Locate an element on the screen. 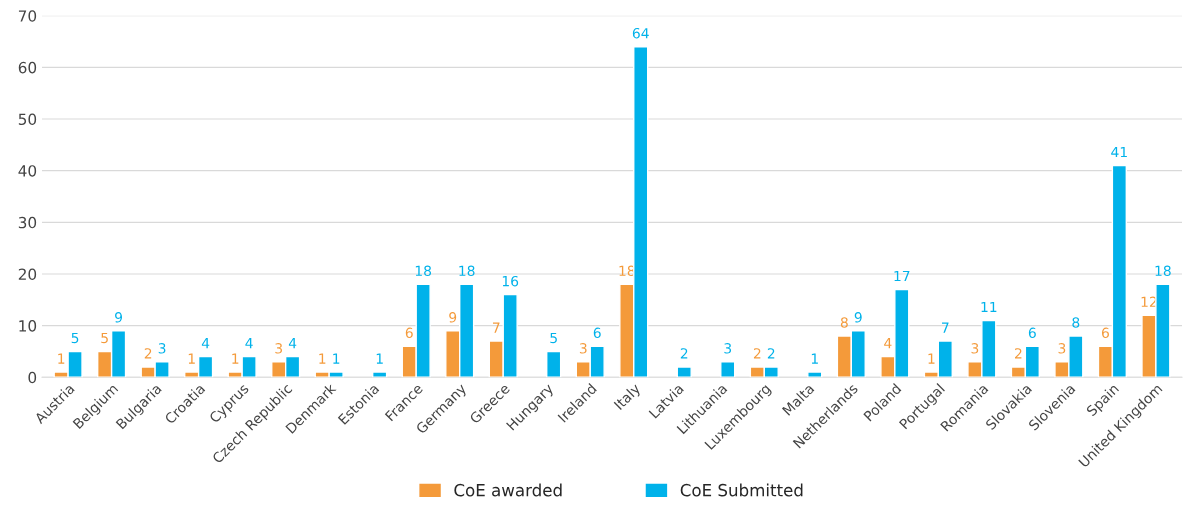 This screenshot has height=524, width=1200. y-tick-label: 70 is located at coordinates (27, 16).